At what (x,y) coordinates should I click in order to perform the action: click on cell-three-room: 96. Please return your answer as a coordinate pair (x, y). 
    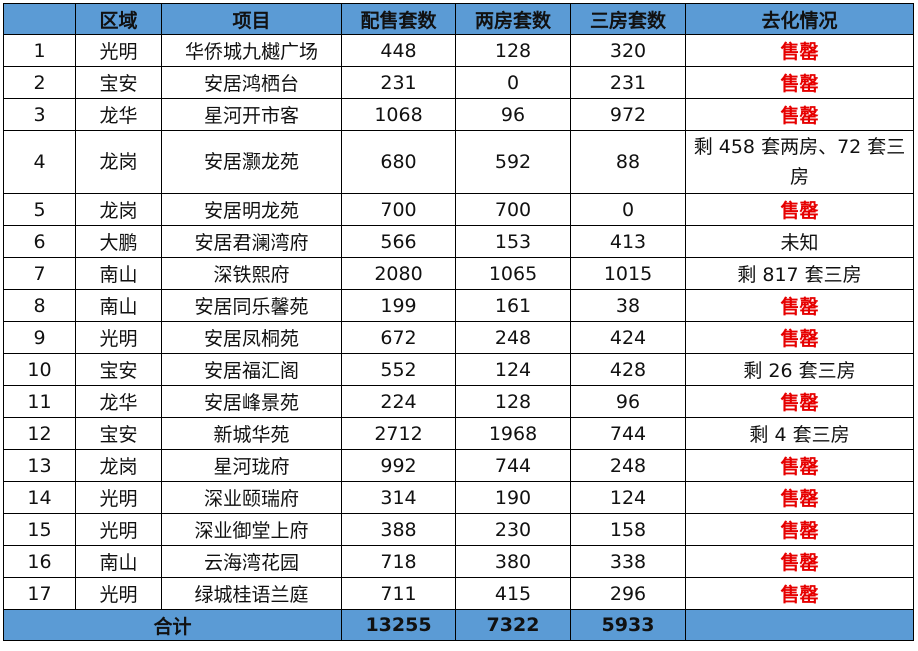
    Looking at the image, I should click on (628, 401).